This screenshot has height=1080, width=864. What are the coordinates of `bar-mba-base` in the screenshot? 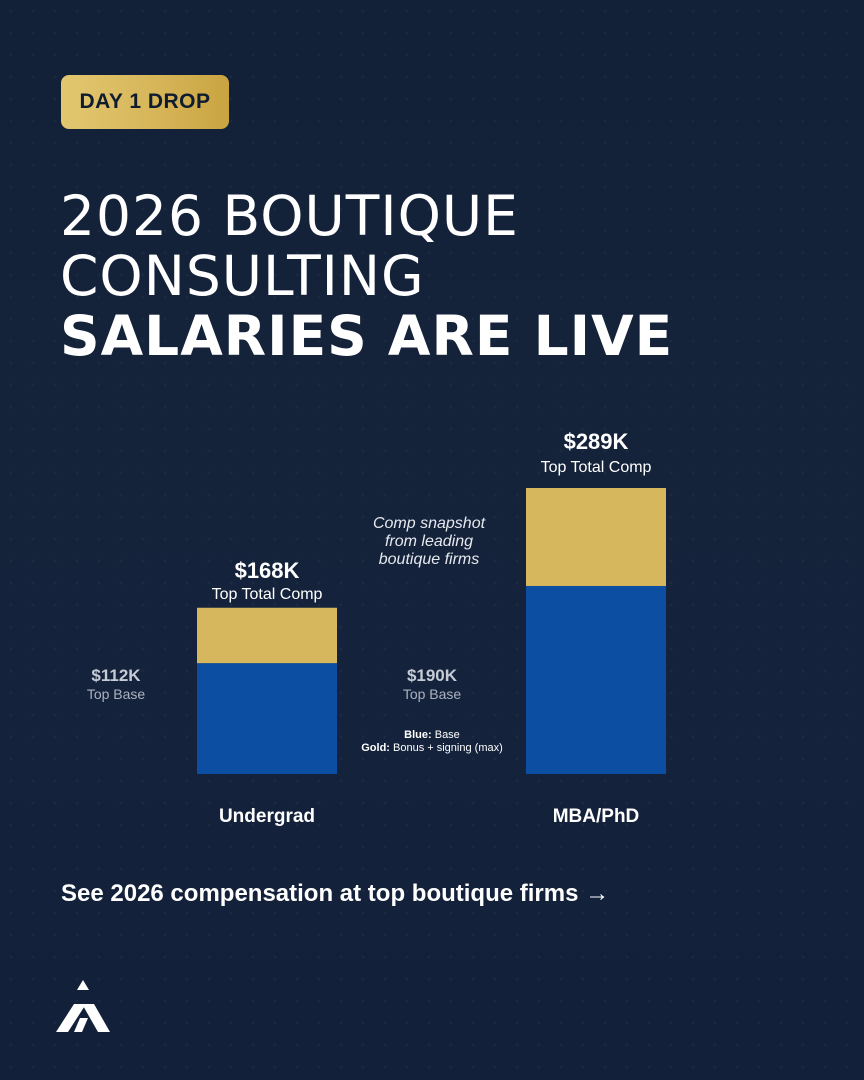 It's located at (596, 679).